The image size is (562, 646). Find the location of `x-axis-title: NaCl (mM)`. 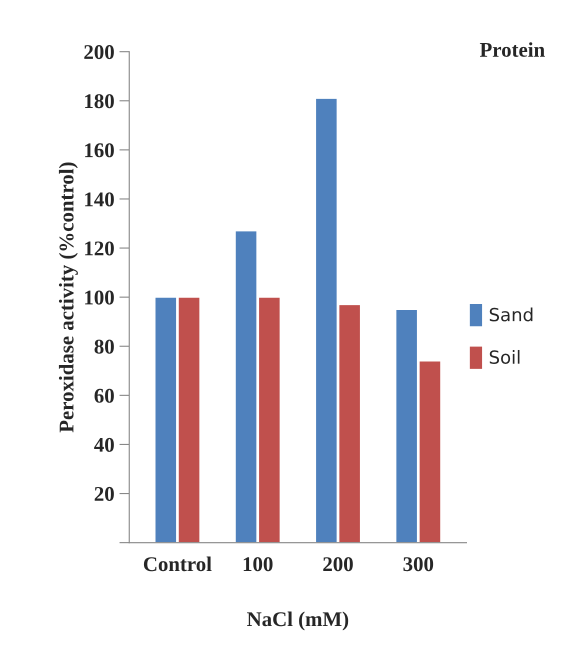

x-axis-title: NaCl (mM) is located at coordinates (297, 621).